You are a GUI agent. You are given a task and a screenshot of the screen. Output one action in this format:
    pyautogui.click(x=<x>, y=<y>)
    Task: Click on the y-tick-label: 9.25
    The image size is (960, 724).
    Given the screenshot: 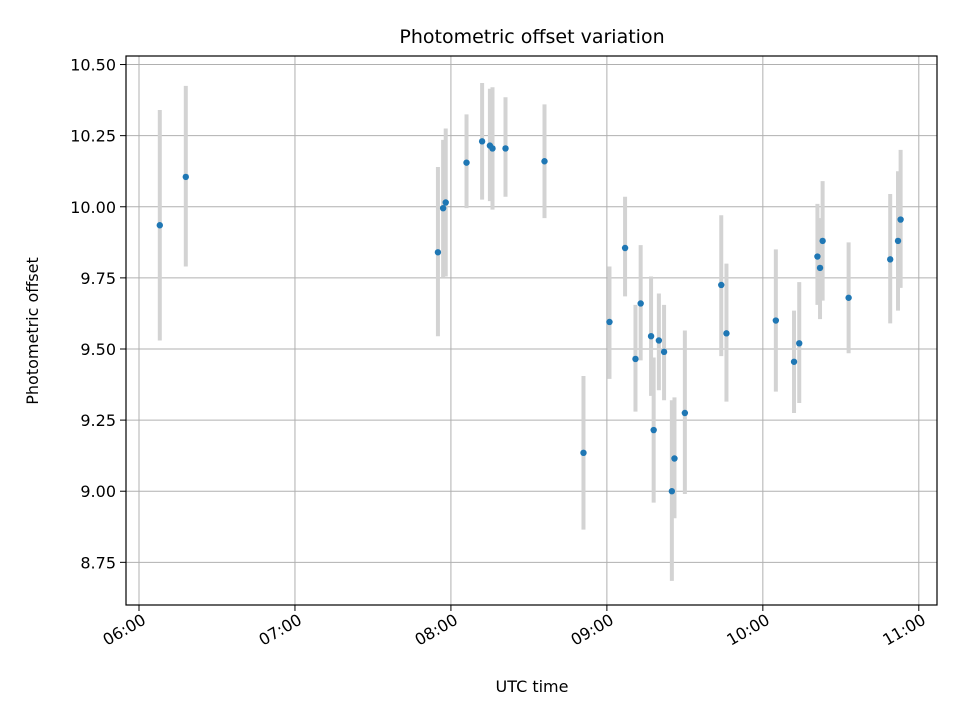 What is the action you would take?
    pyautogui.click(x=98, y=420)
    